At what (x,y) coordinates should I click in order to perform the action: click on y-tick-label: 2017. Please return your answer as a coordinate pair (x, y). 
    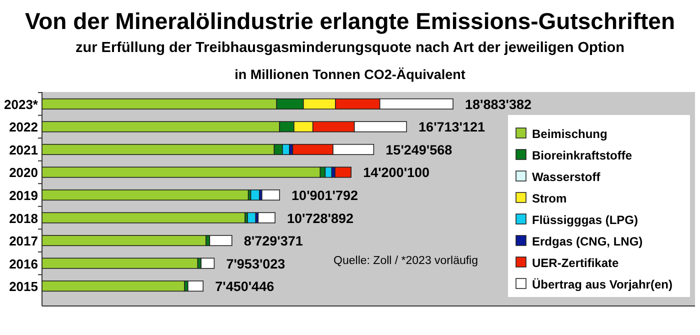
    Looking at the image, I should click on (23, 241).